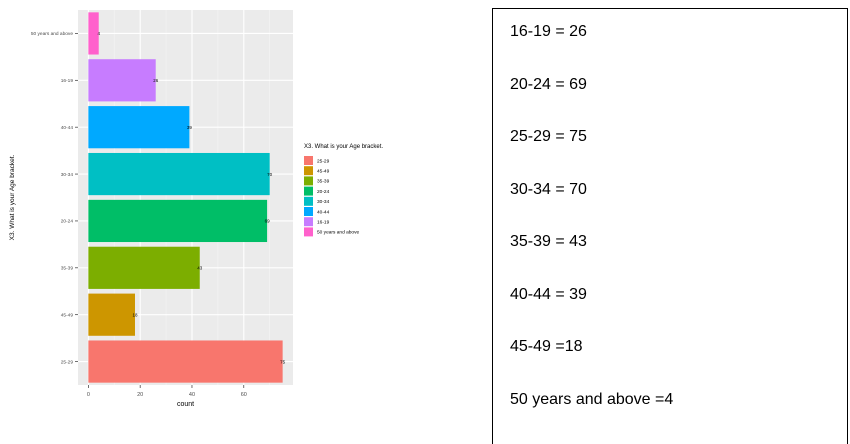 The width and height of the screenshot is (850, 444). Describe the element at coordinates (548, 31) in the screenshot. I see `count-line: 16-19 = 26` at that location.